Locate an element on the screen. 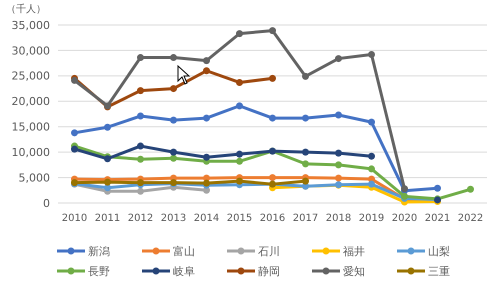 Image resolution: width=501 pixels, height=284 pixels. legend-label: 愛知 is located at coordinates (354, 271).